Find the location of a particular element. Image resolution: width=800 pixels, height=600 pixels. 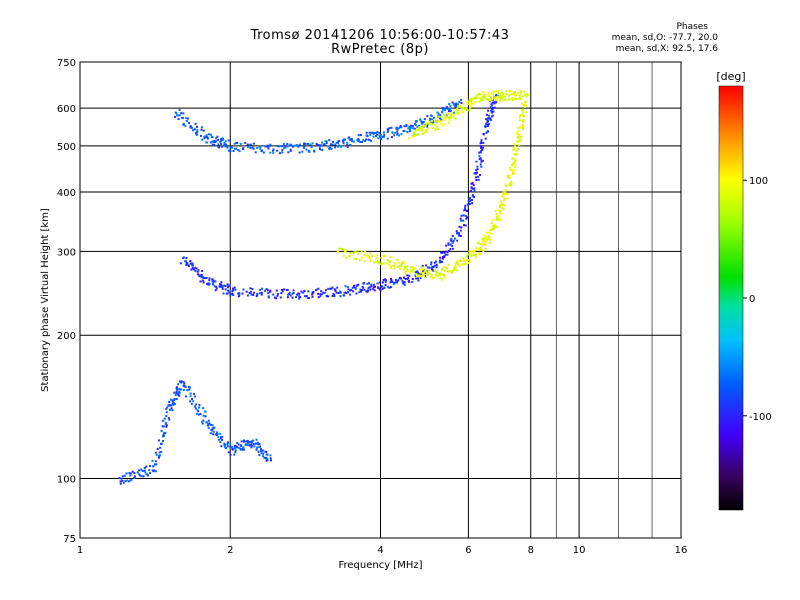

y-tick-label: 500 is located at coordinates (66, 147).